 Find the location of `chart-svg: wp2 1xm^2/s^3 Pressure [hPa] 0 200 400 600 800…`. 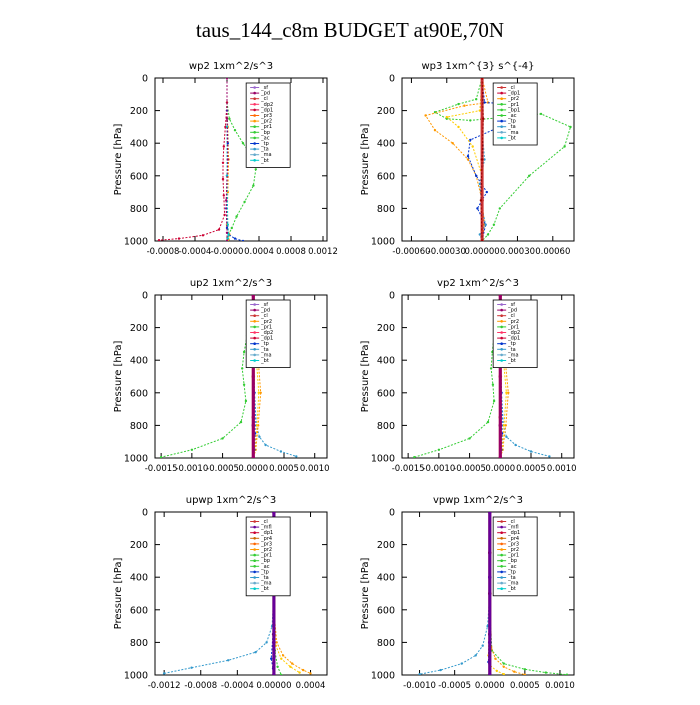

chart-svg: wp2 1xm^2/s^3 Pressure [hPa] 0 200 400 600 800… is located at coordinates (225, 159).